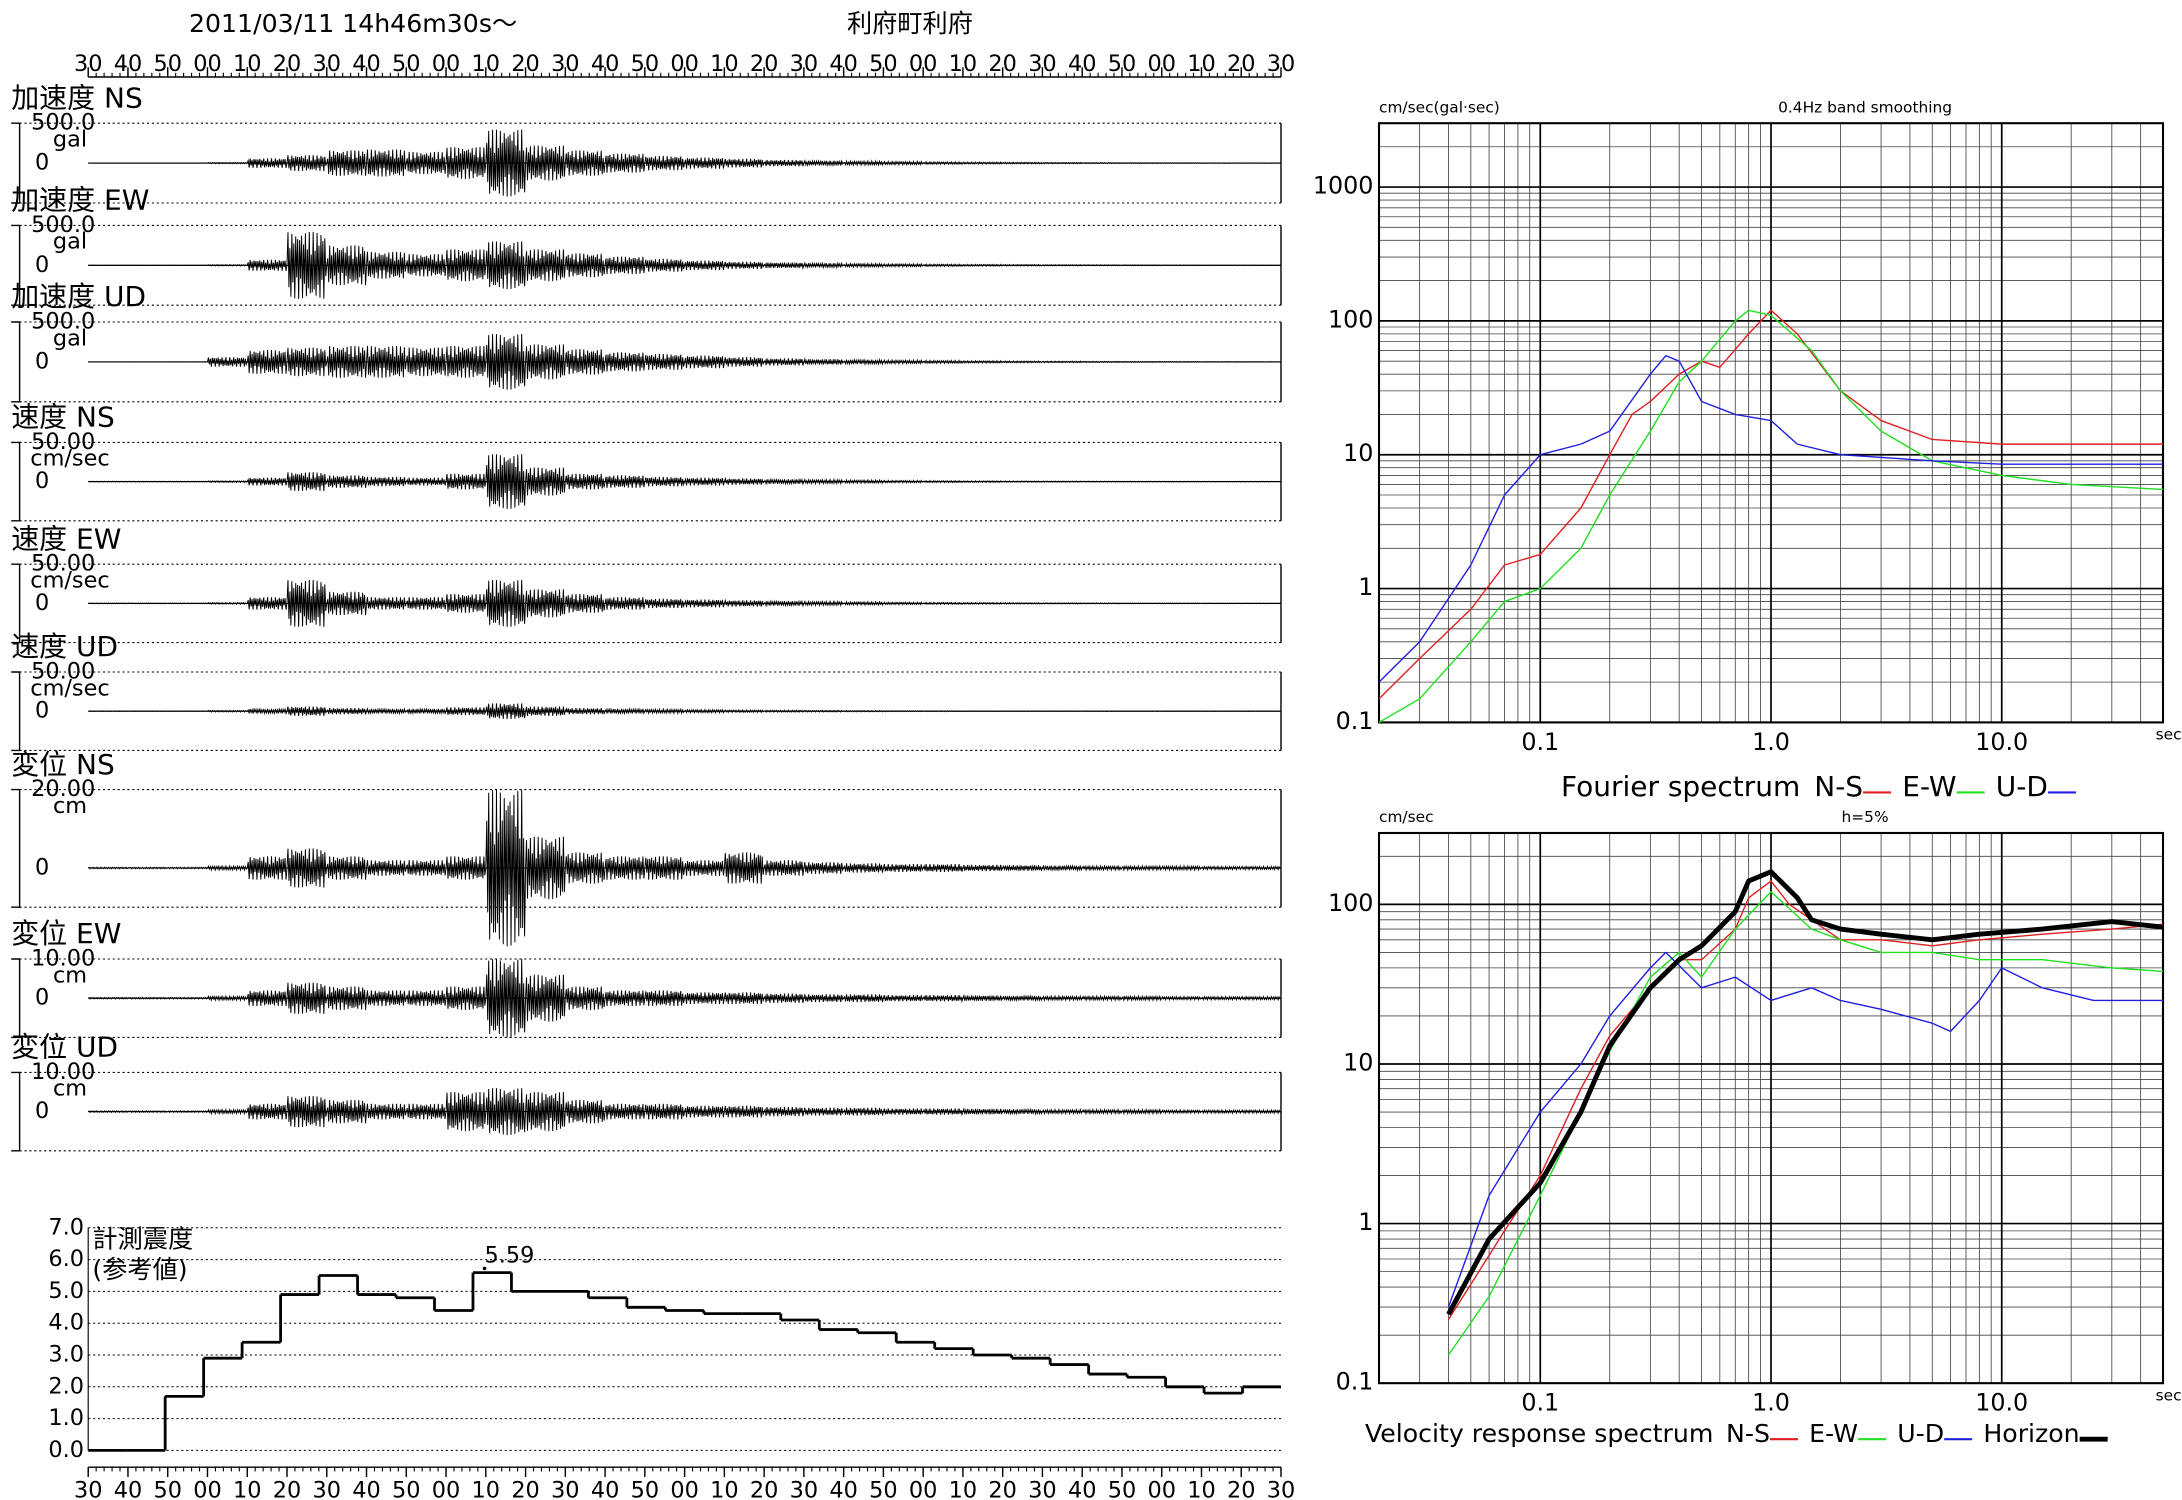 The height and width of the screenshot is (1500, 2182). What do you see at coordinates (78, 296) in the screenshot?
I see `trace-name: 加速度 UD` at bounding box center [78, 296].